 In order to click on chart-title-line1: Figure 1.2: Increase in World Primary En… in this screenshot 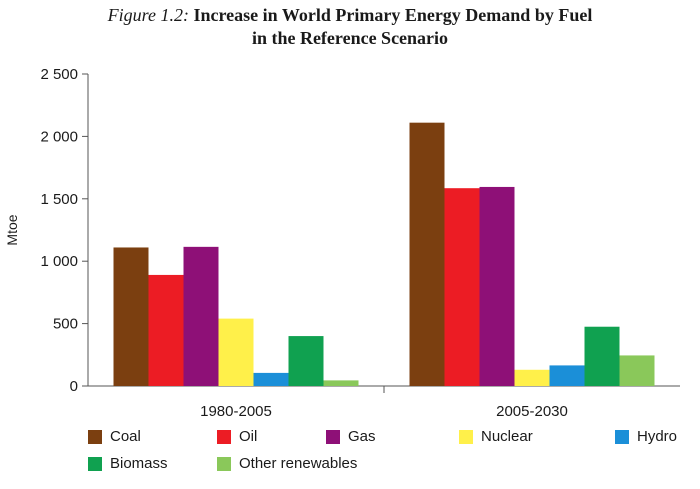, I will do `click(350, 15)`.